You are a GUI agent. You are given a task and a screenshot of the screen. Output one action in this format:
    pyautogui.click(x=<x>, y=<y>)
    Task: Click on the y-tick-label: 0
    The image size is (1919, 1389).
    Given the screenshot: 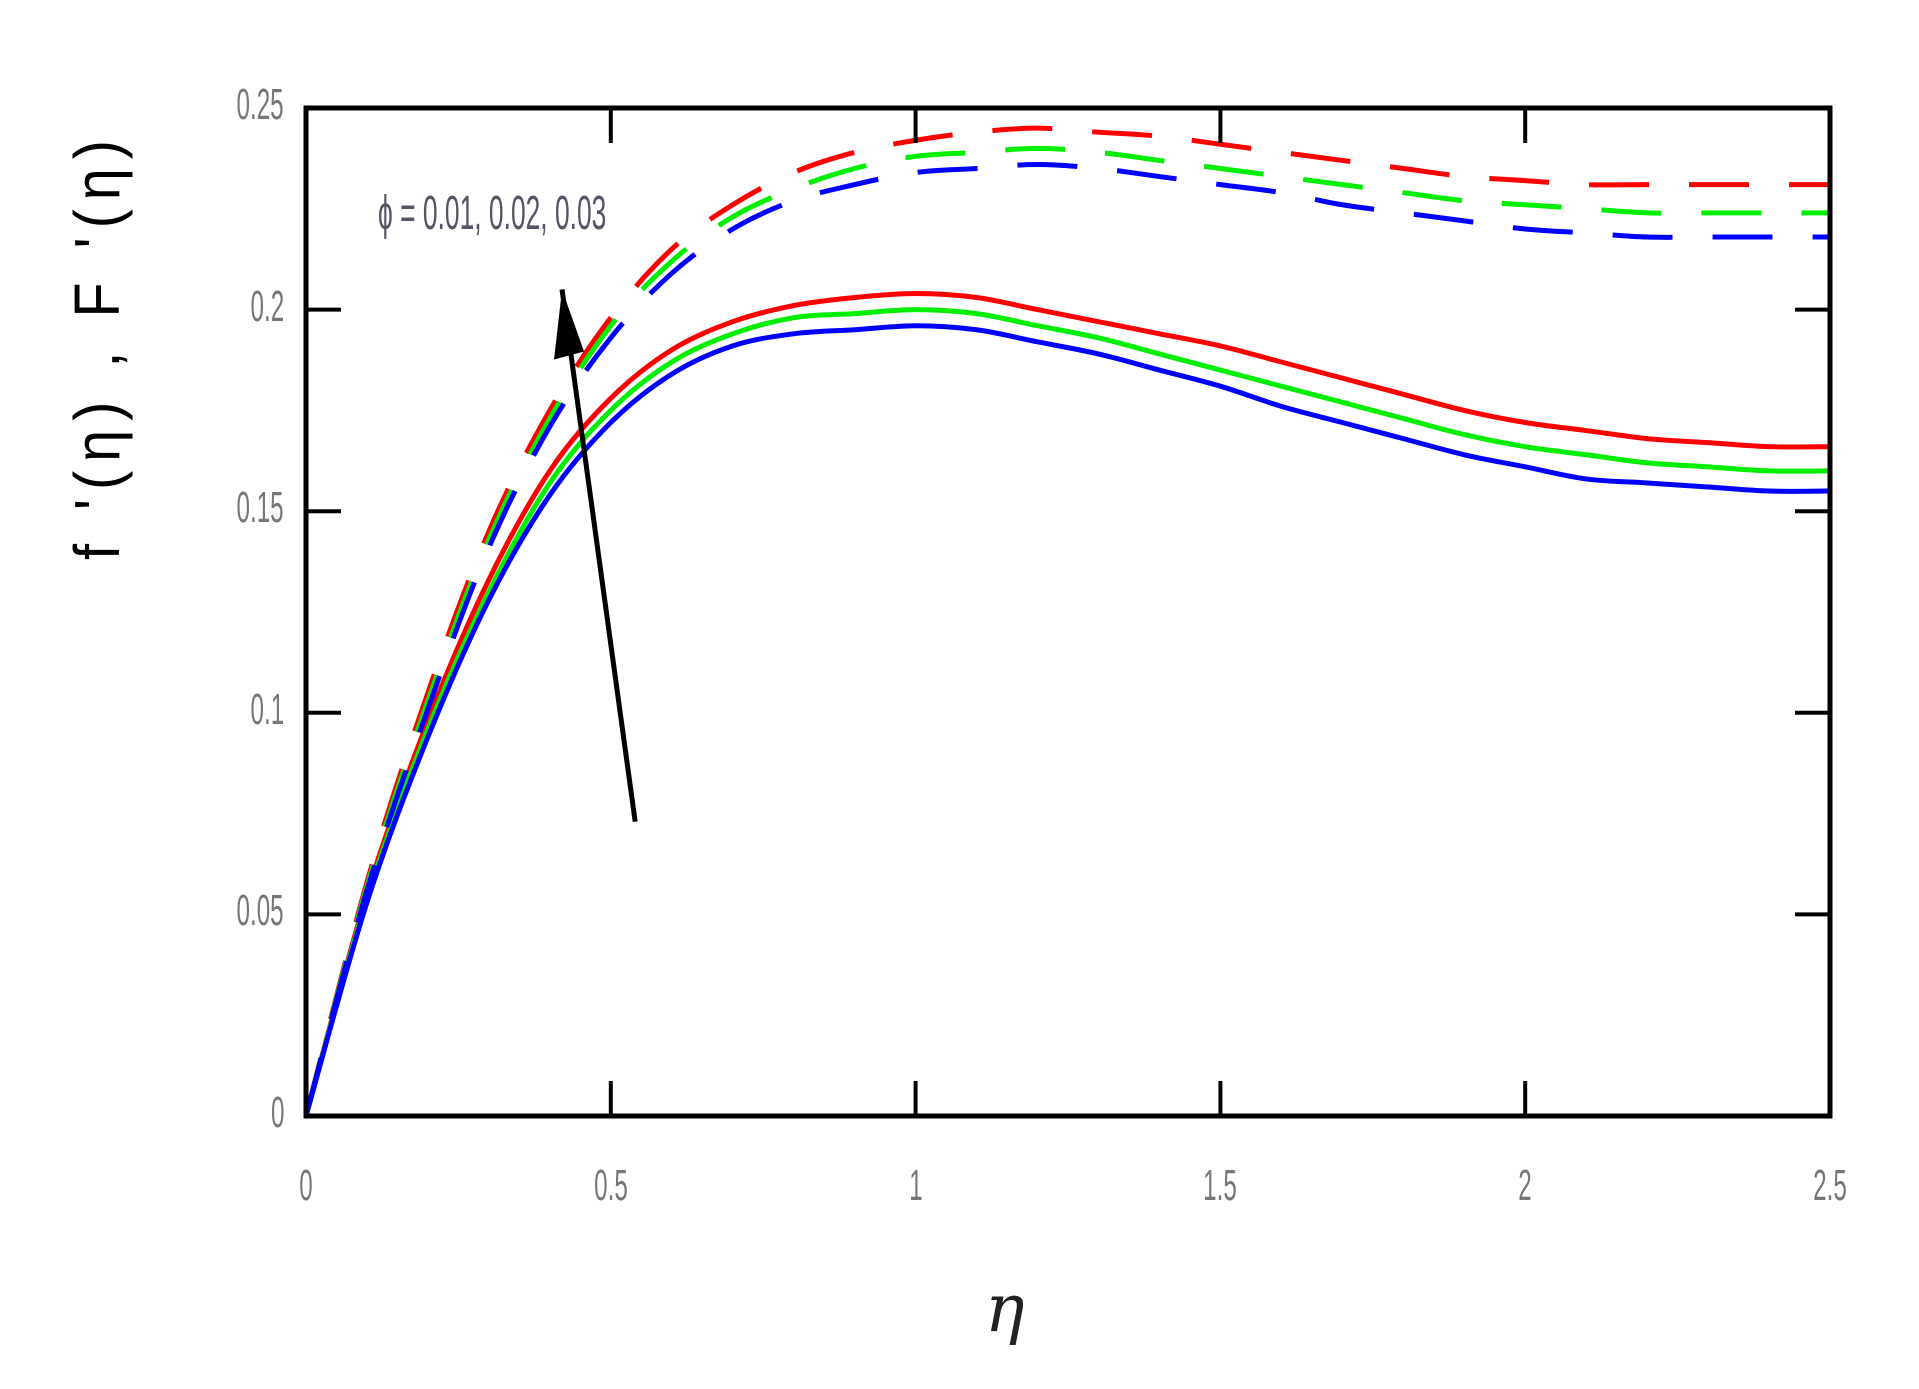 What is the action you would take?
    pyautogui.click(x=277, y=1112)
    